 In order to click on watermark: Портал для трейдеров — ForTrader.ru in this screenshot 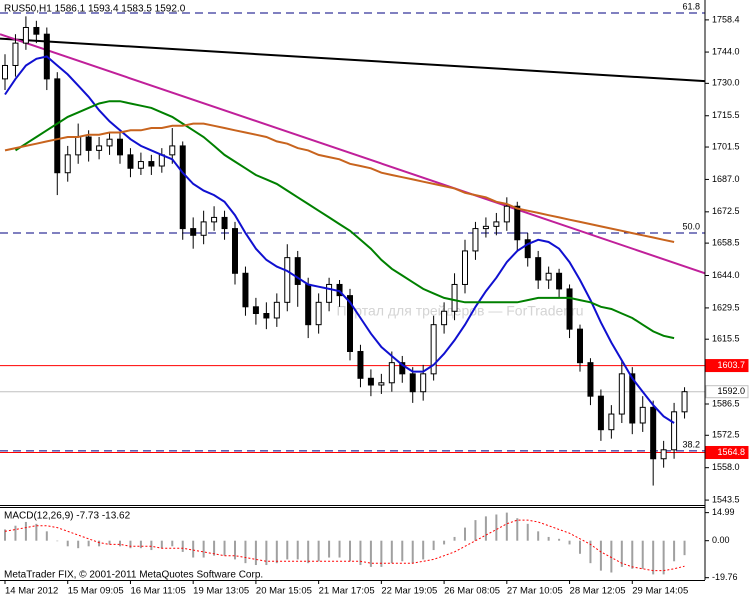, I will do `click(459, 311)`.